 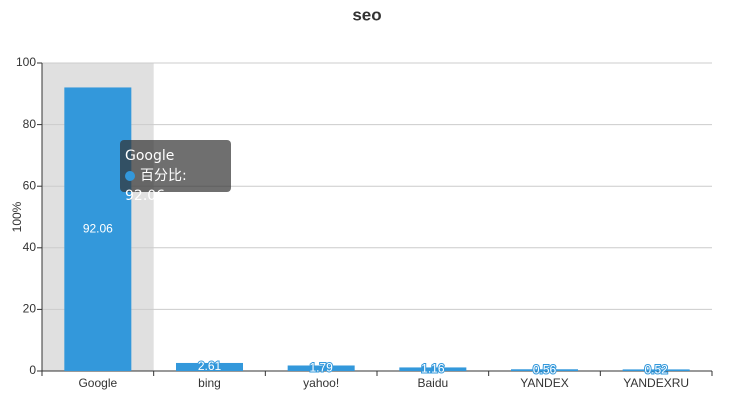 I want to click on tooltip-marker, so click(x=130, y=176).